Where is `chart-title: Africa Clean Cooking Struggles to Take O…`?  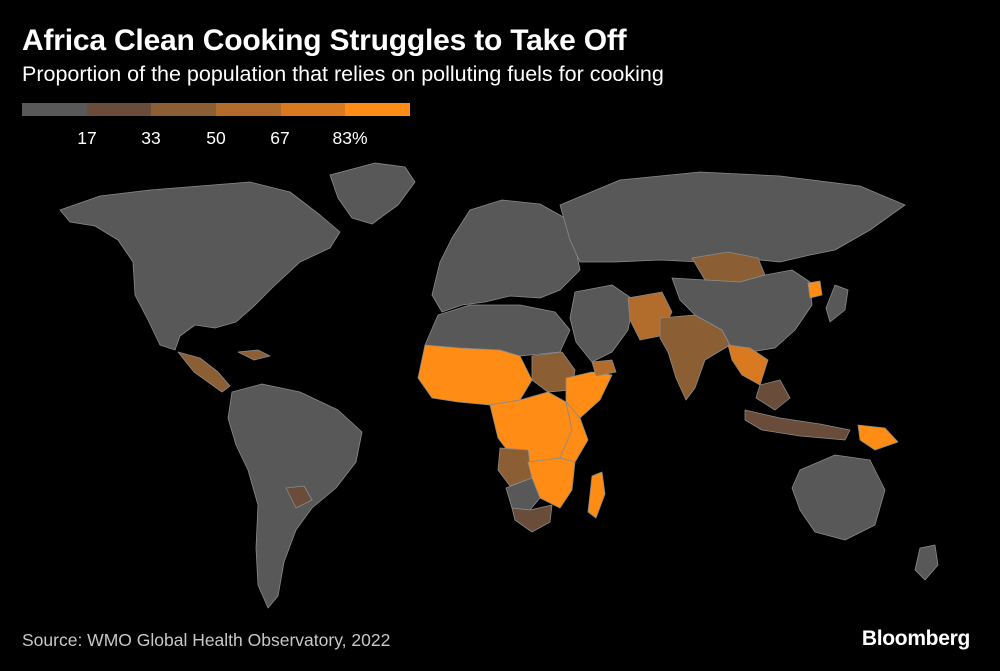
chart-title: Africa Clean Cooking Struggles to Take O… is located at coordinates (324, 40).